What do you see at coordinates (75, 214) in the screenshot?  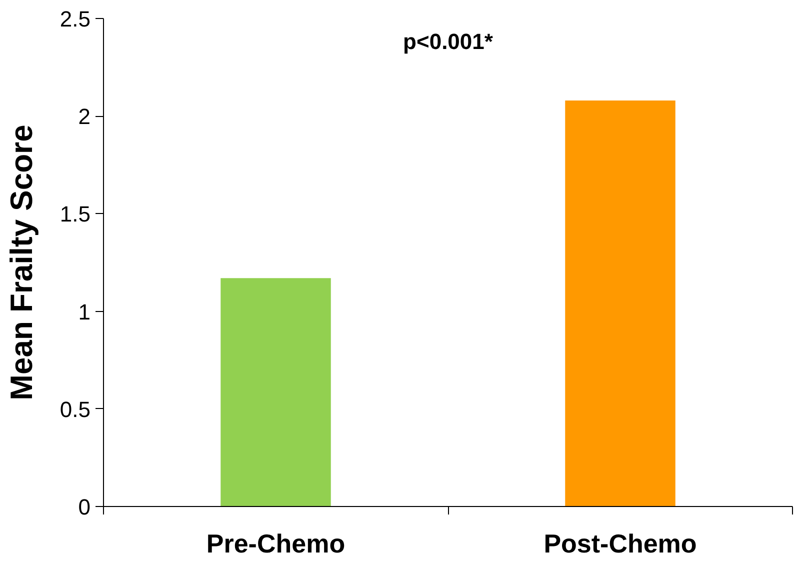 I see `y-tick-label: 1.5` at bounding box center [75, 214].